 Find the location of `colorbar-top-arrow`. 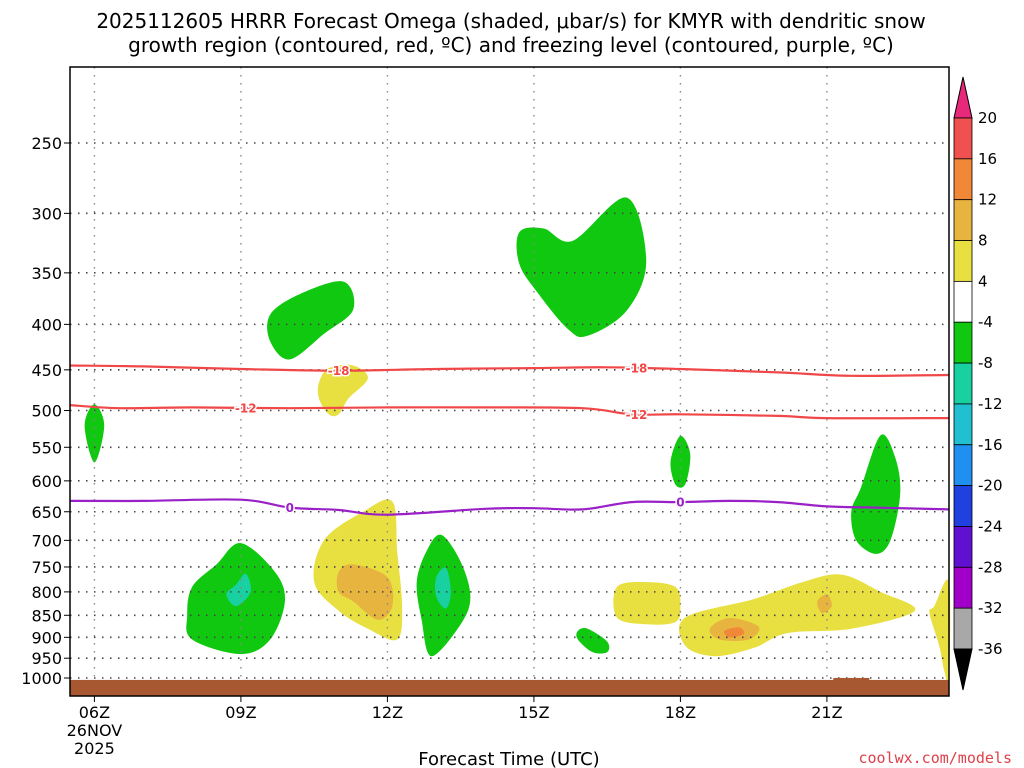

colorbar-top-arrow is located at coordinates (963, 97).